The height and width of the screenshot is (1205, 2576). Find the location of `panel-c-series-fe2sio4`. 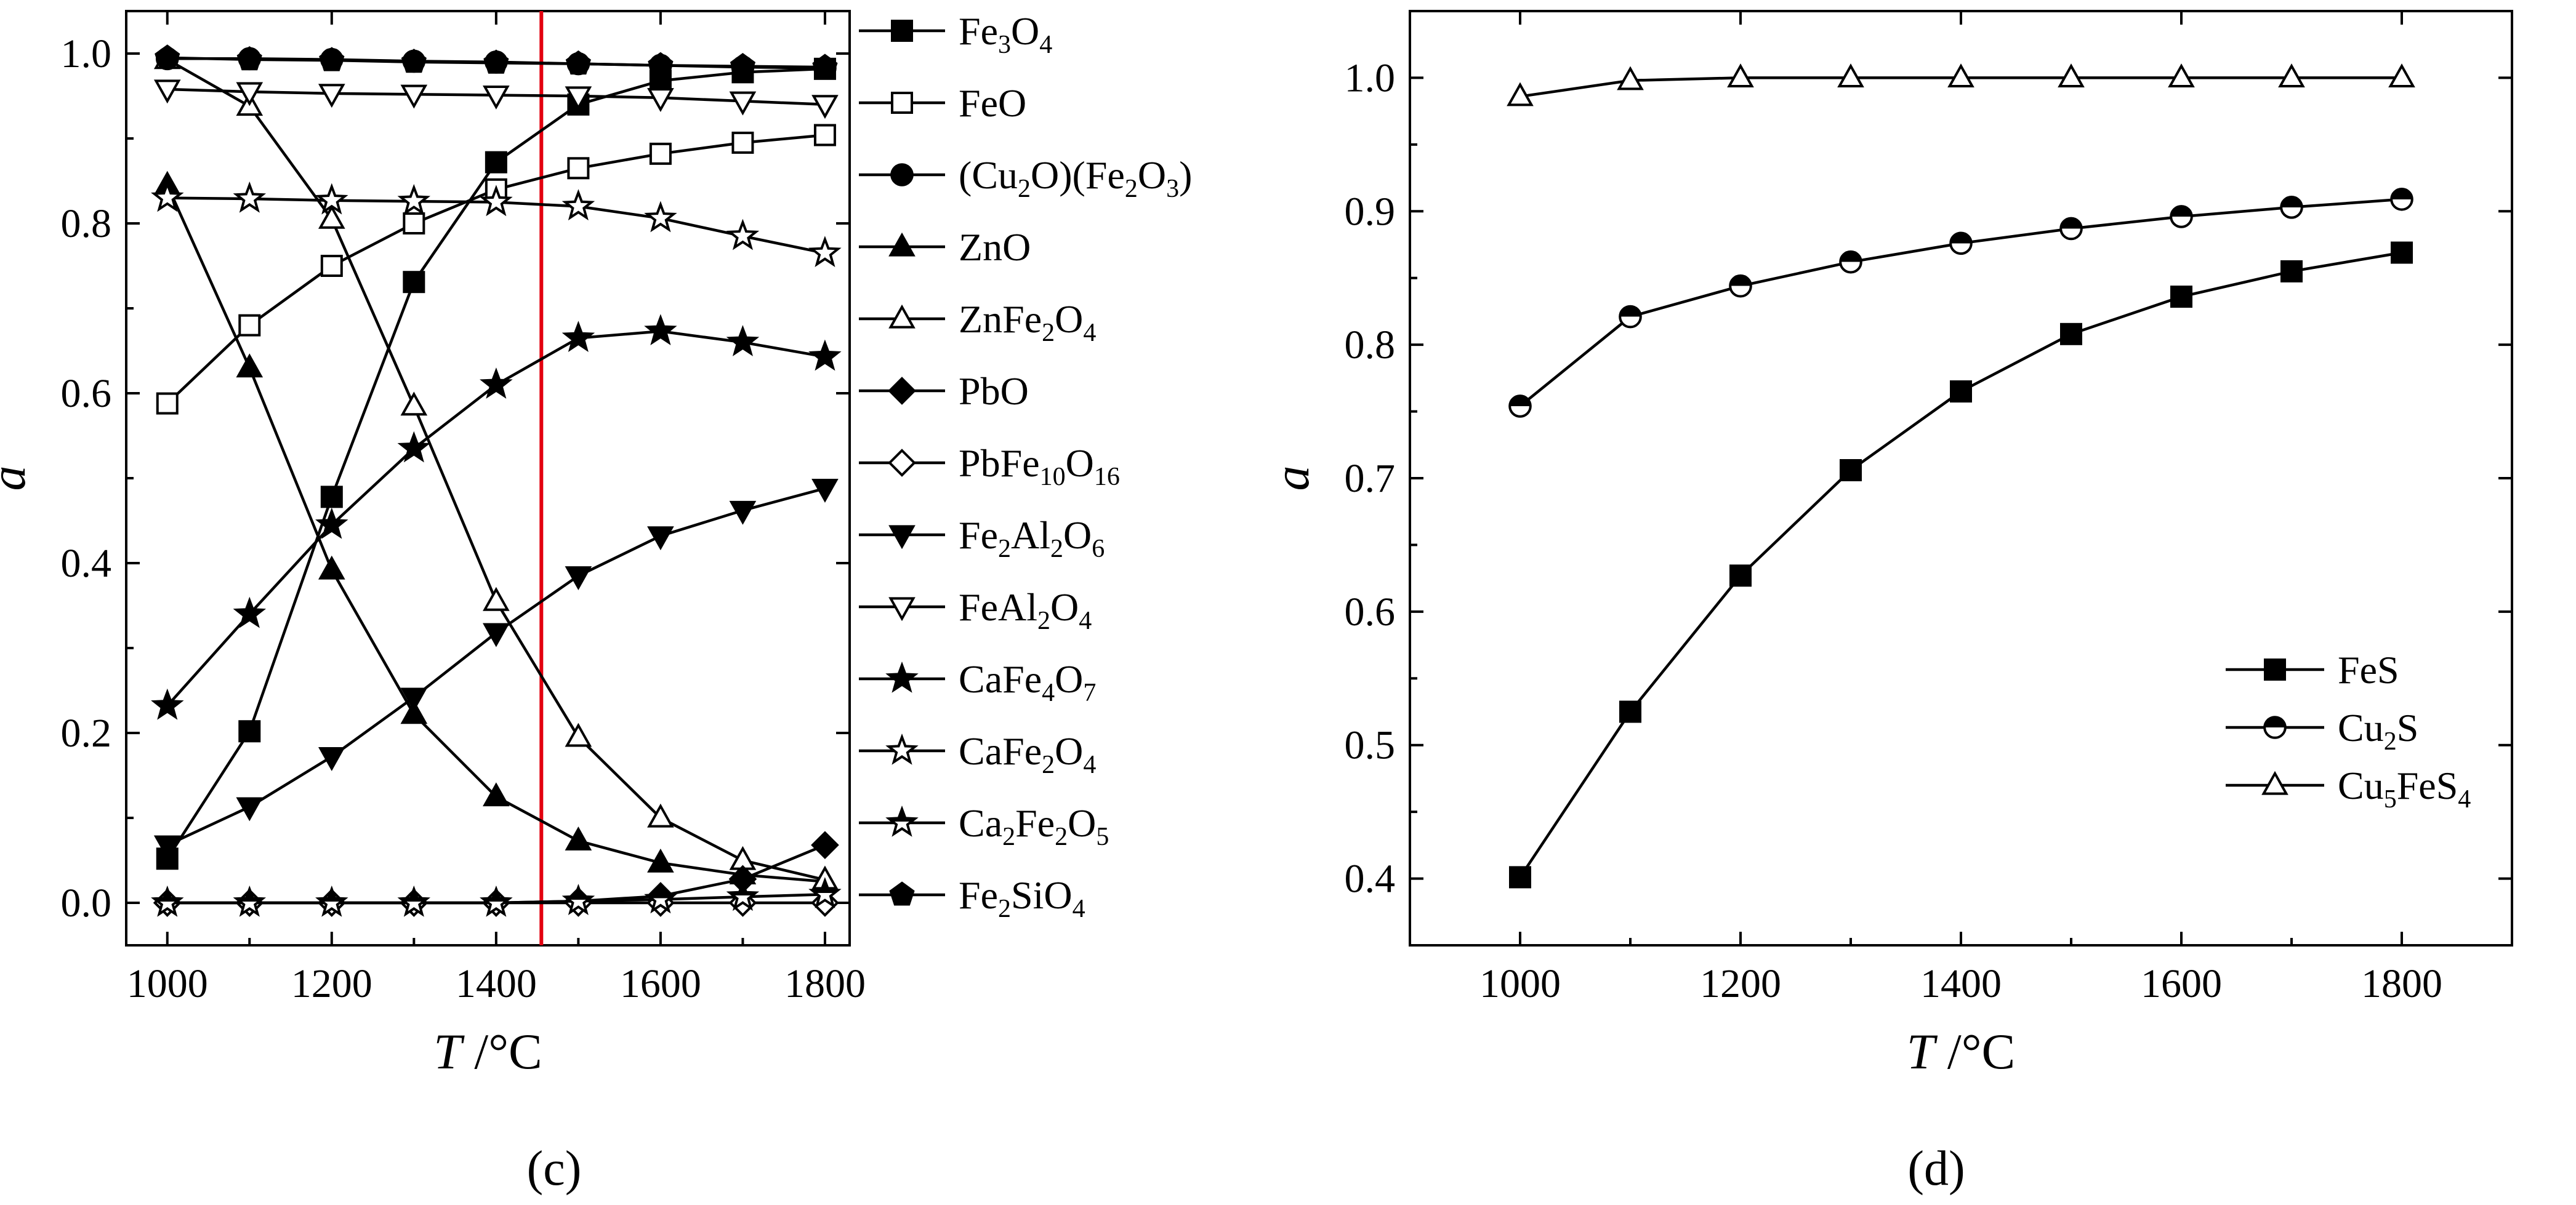

panel-c-series-fe2sio4 is located at coordinates (496, 61).